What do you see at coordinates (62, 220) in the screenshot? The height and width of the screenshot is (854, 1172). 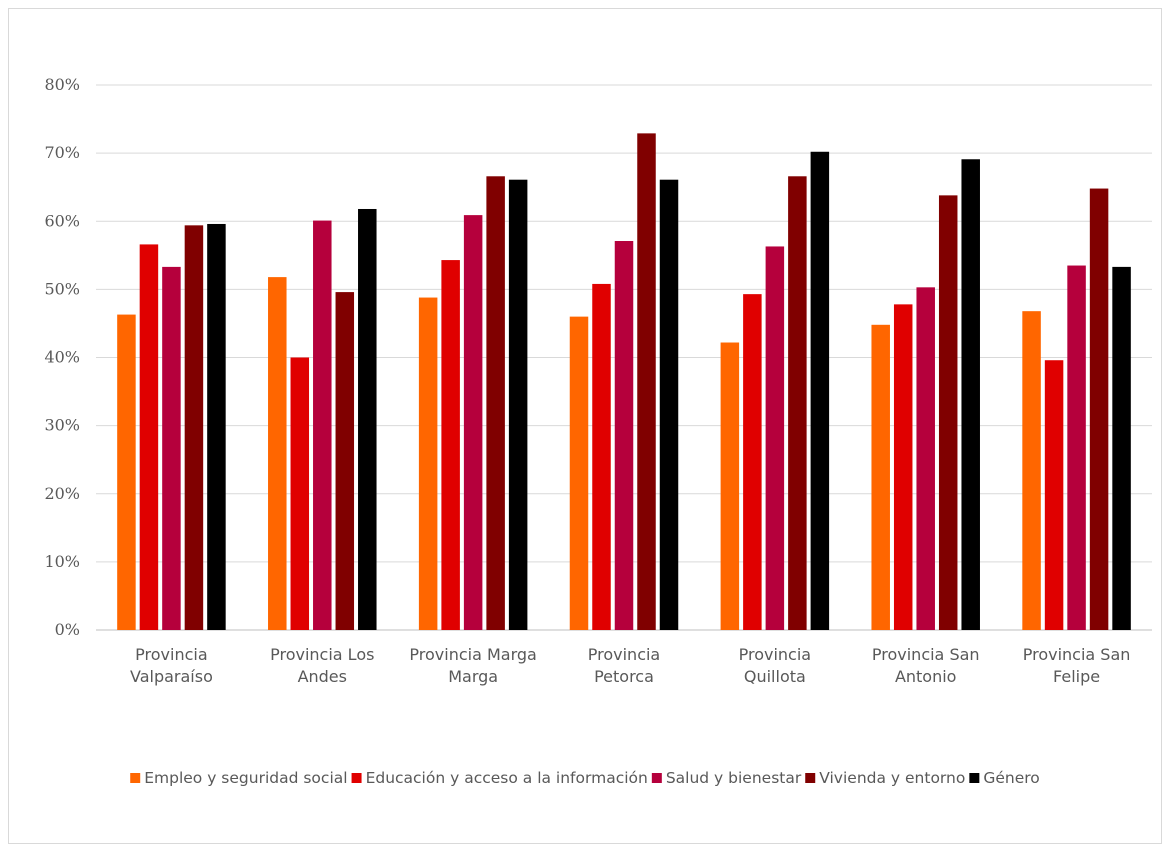 I see `y-tick-label: 60%` at bounding box center [62, 220].